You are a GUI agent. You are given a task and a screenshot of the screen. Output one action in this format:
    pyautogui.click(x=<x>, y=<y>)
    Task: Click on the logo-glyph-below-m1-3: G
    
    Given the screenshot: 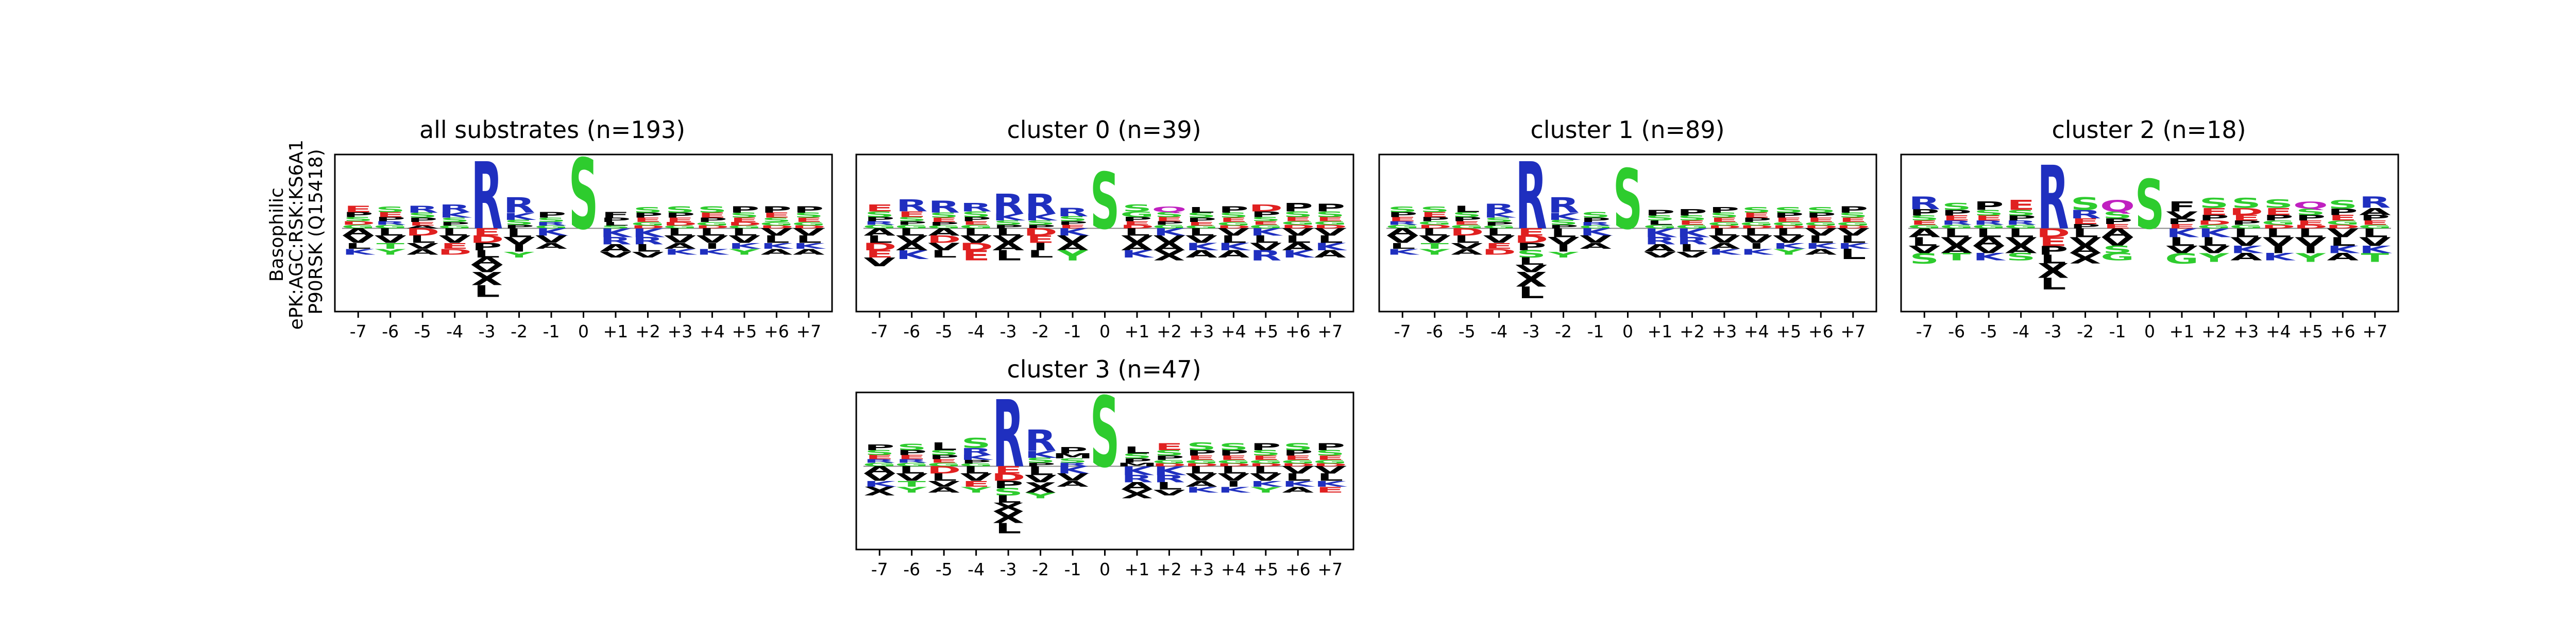 What is the action you would take?
    pyautogui.click(x=2117, y=257)
    